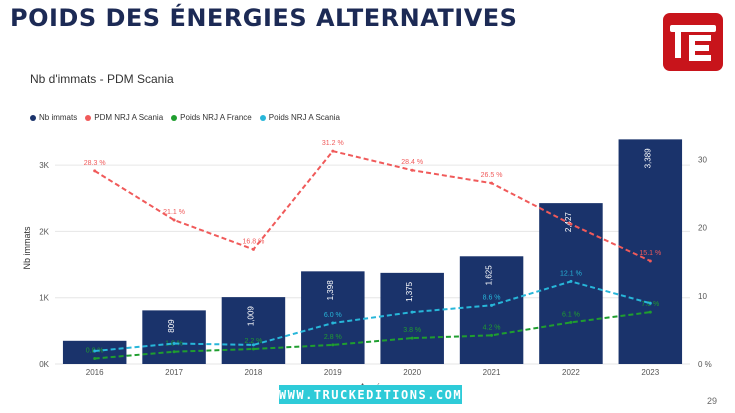 The width and height of the screenshot is (735, 413). I want to click on y2-tick-label: 30, so click(702, 159).